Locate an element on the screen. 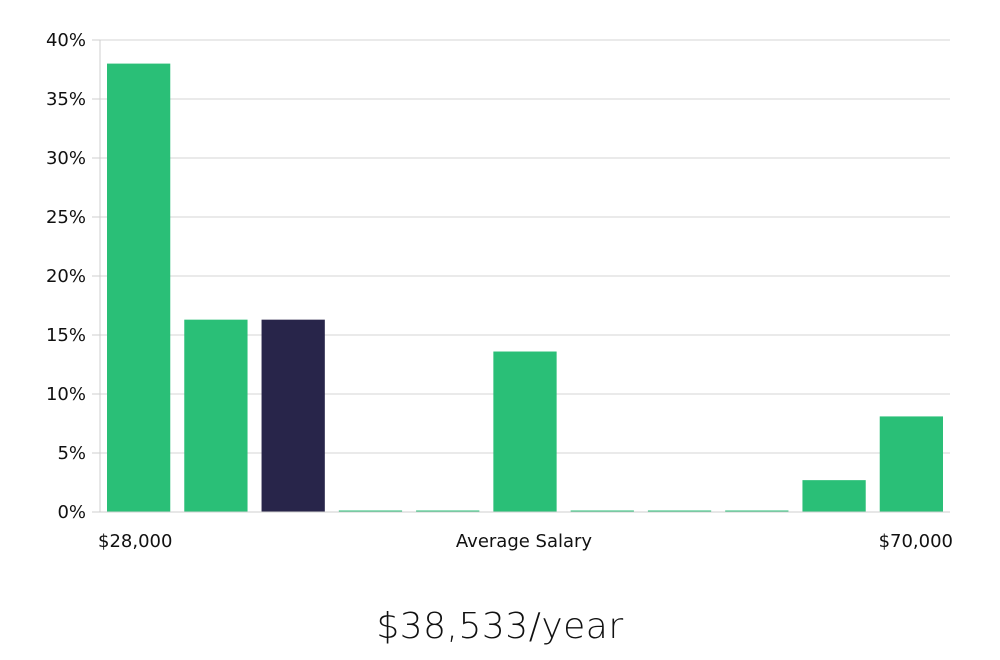 This screenshot has width=1000, height=660. x-axis-title: Average Salary is located at coordinates (524, 541).